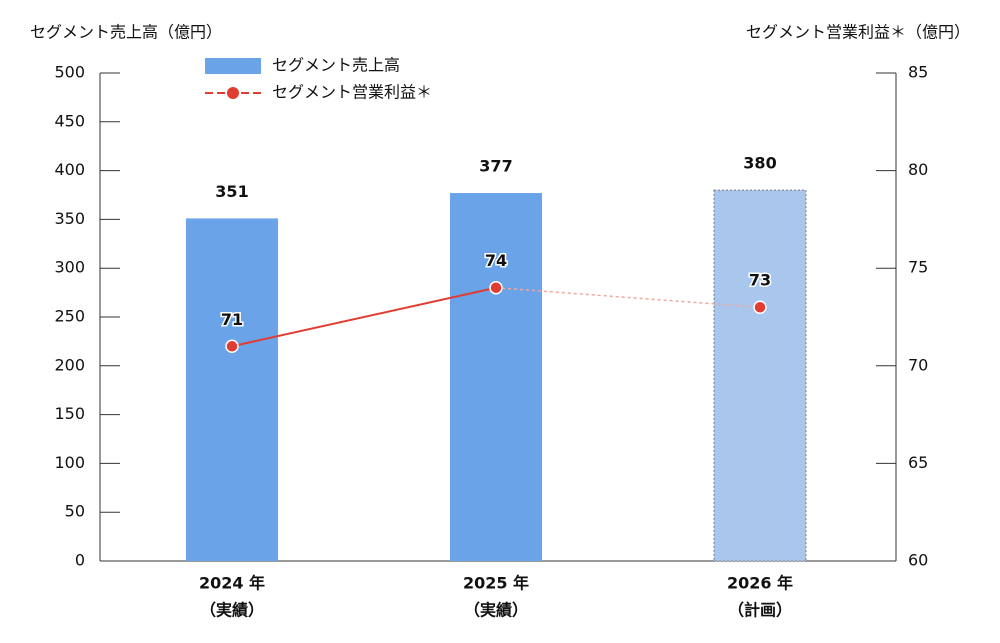 The width and height of the screenshot is (1000, 643). What do you see at coordinates (75, 511) in the screenshot?
I see `y-tick-label: 50` at bounding box center [75, 511].